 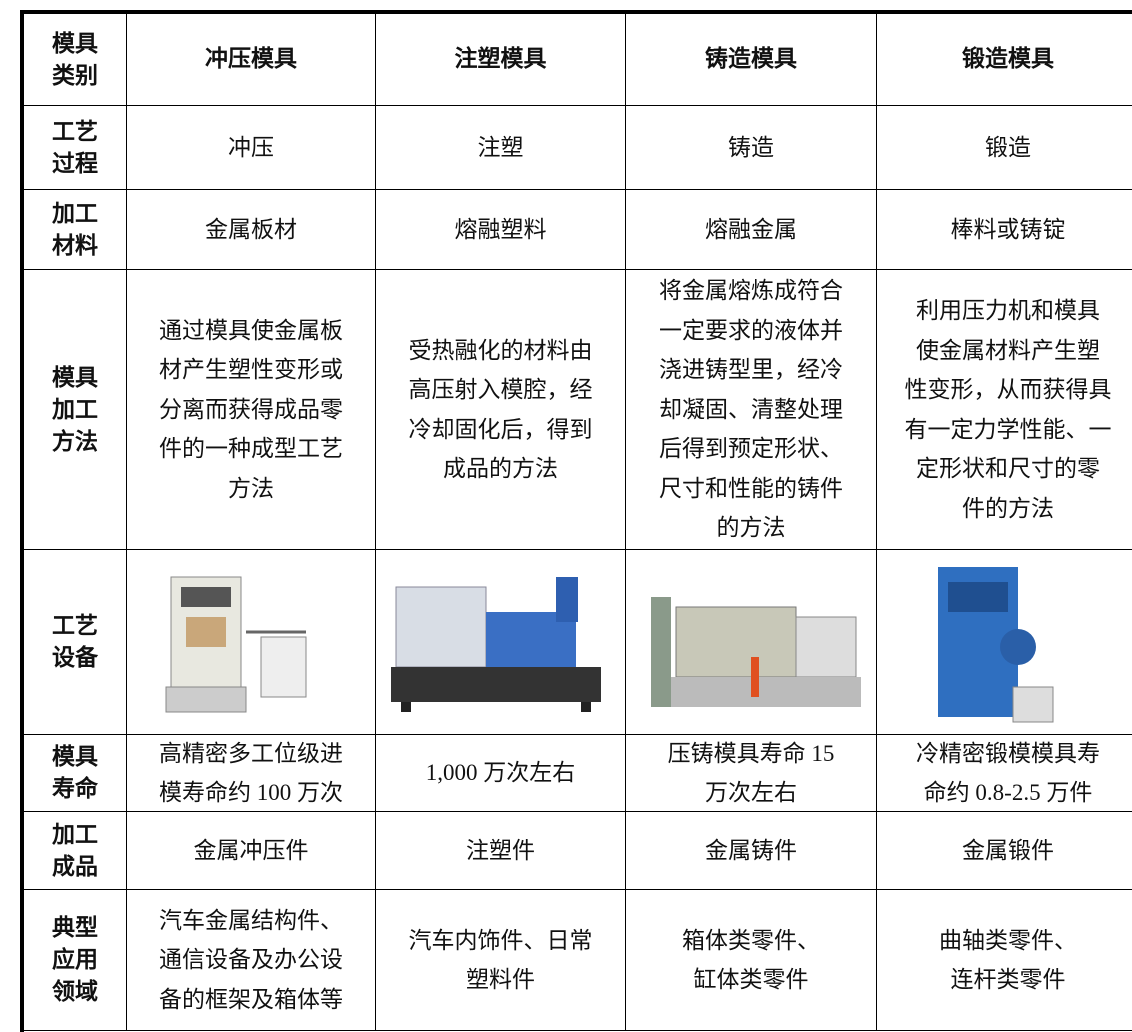 What do you see at coordinates (500, 979) in the screenshot?
I see `cell-text: 塑料件` at bounding box center [500, 979].